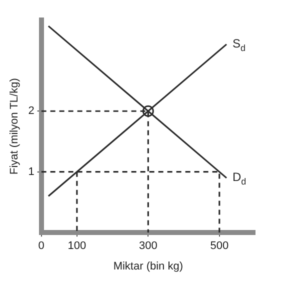 The width and height of the screenshot is (289, 281). What do you see at coordinates (148, 246) in the screenshot?
I see `x-tick-label: 300` at bounding box center [148, 246].